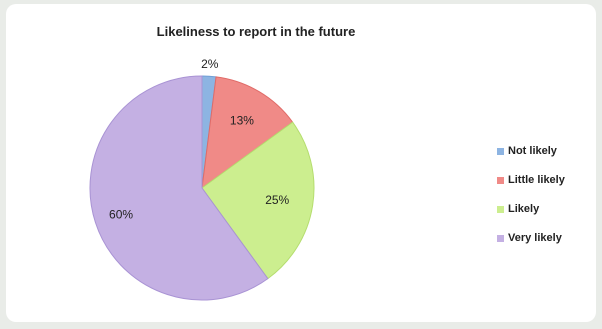 This screenshot has height=329, width=602. I want to click on pie-slice-little-likely, so click(247, 133).